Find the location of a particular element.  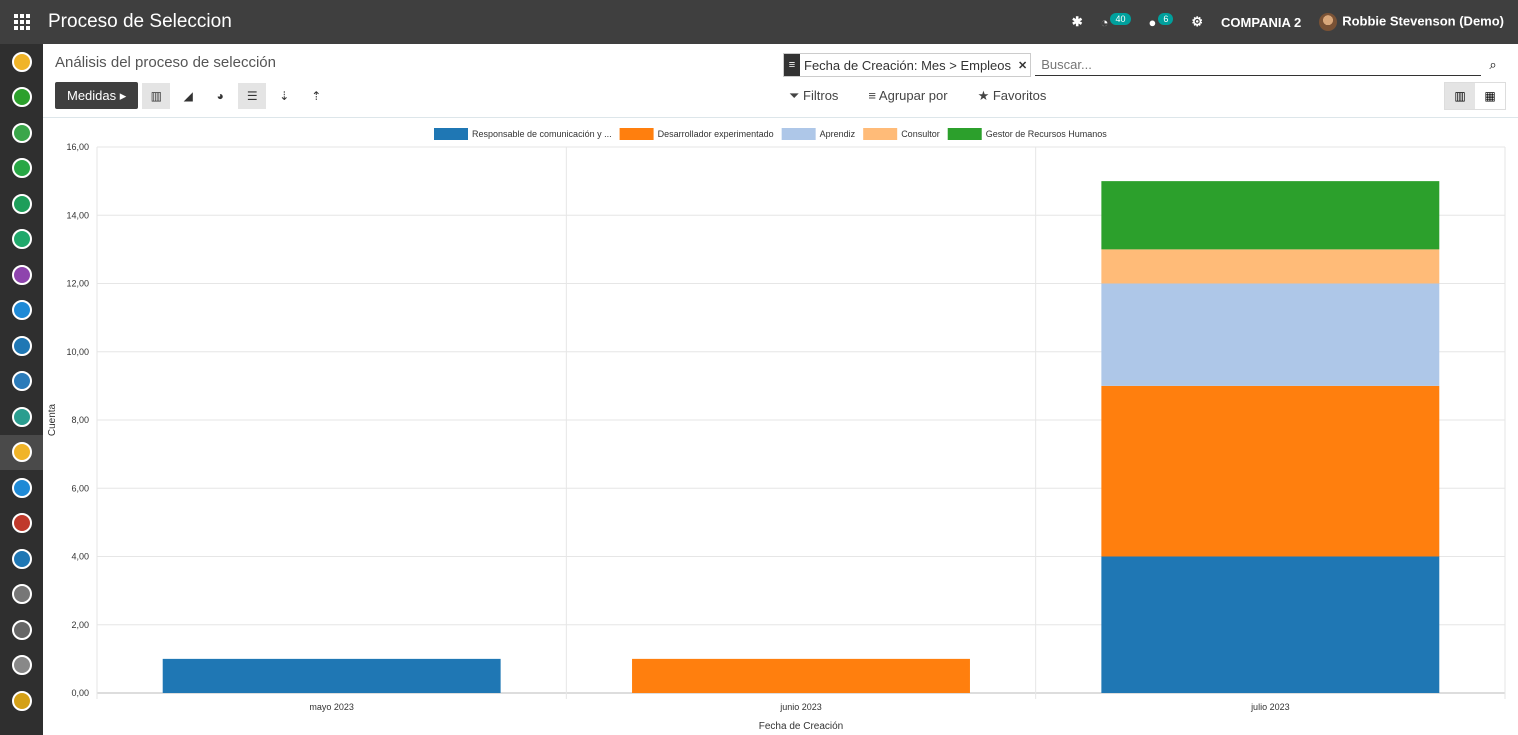

favorites-dropdown: ★ Favoritos is located at coordinates (1012, 96).